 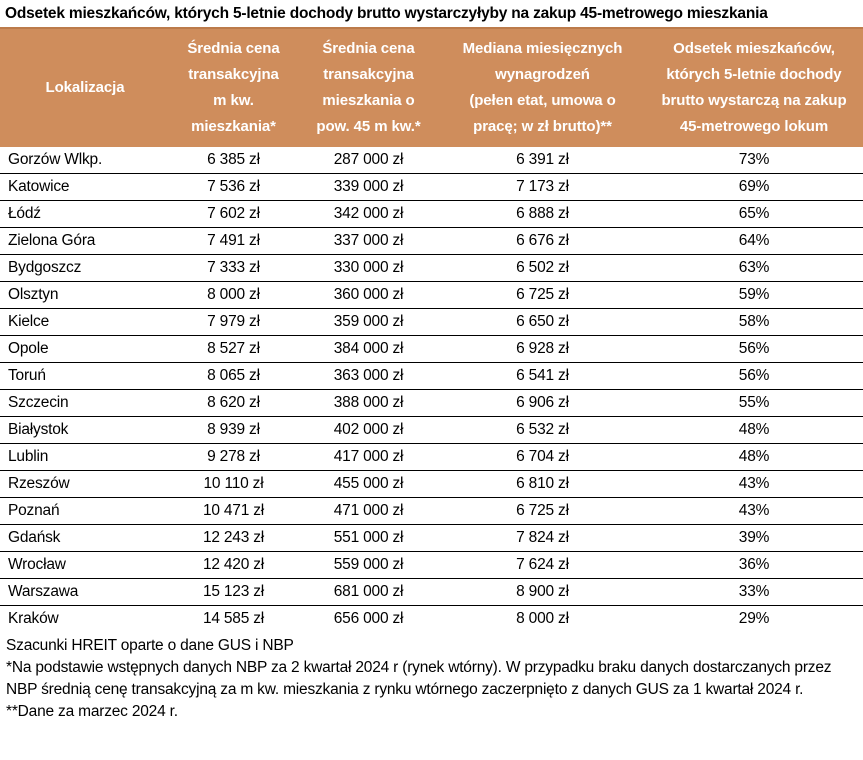 What do you see at coordinates (542, 375) in the screenshot?
I see `cell-median_wage: 6 541 zł` at bounding box center [542, 375].